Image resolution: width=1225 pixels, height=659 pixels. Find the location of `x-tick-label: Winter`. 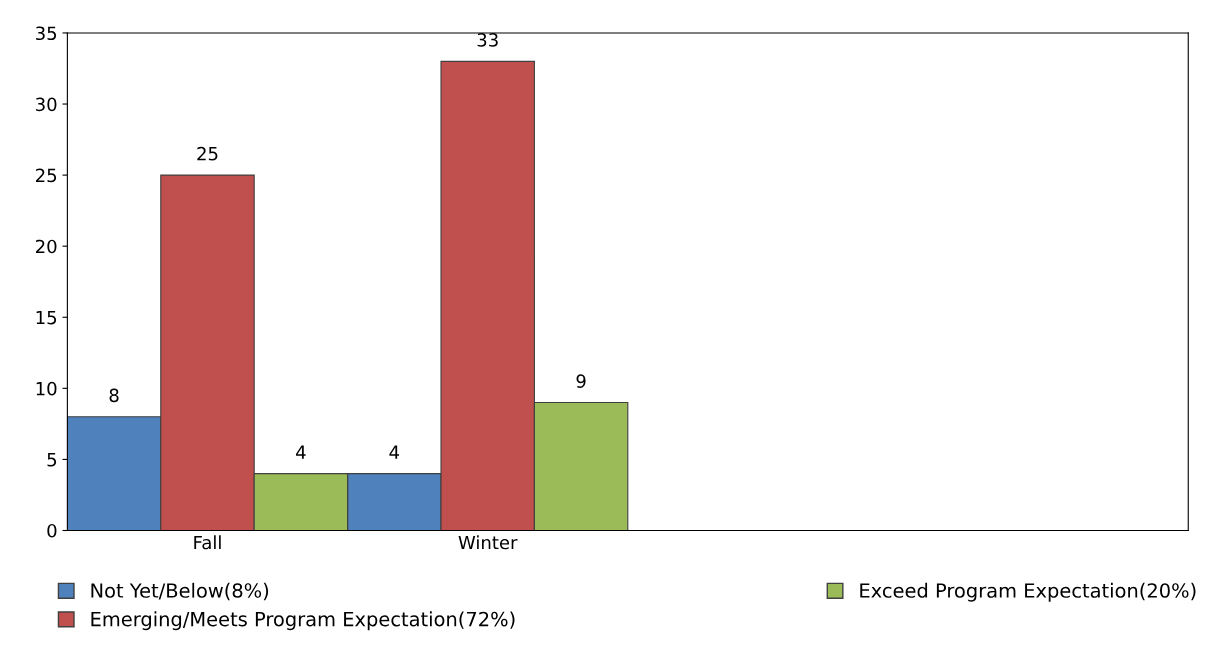

x-tick-label: Winter is located at coordinates (488, 542).